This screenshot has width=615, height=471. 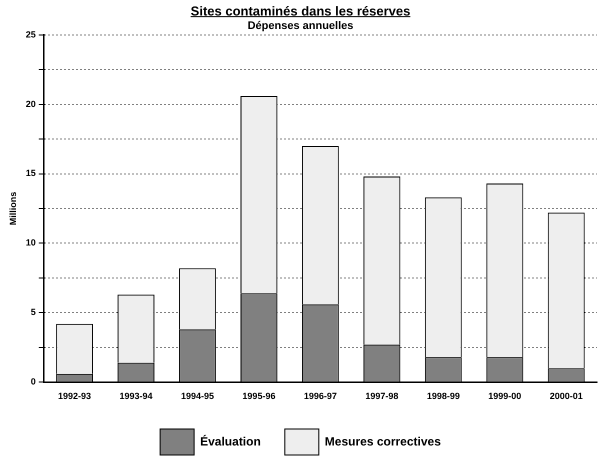 I want to click on x-tick-label: 1992-93, so click(x=75, y=396).